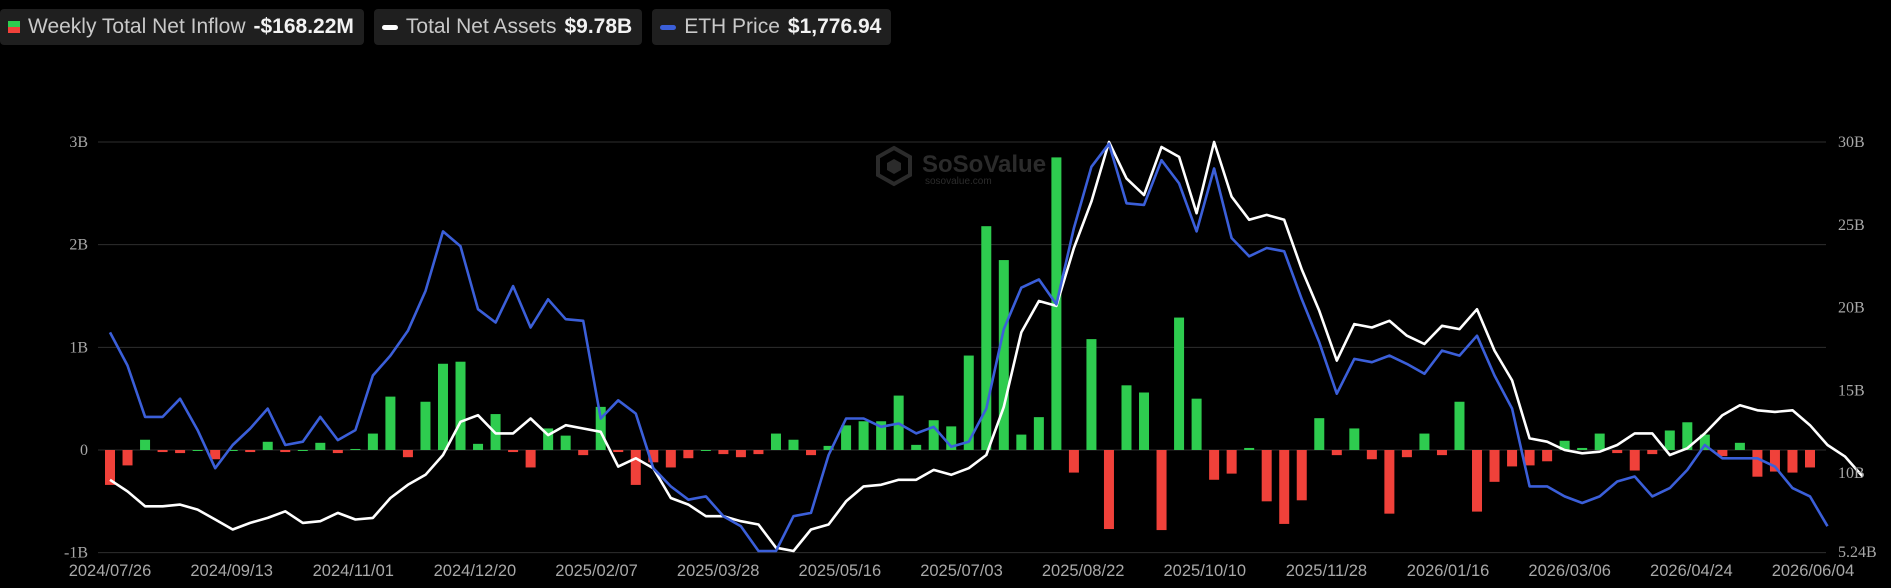  I want to click on watermark: SoSoValue sosovalue.com, so click(961, 166).